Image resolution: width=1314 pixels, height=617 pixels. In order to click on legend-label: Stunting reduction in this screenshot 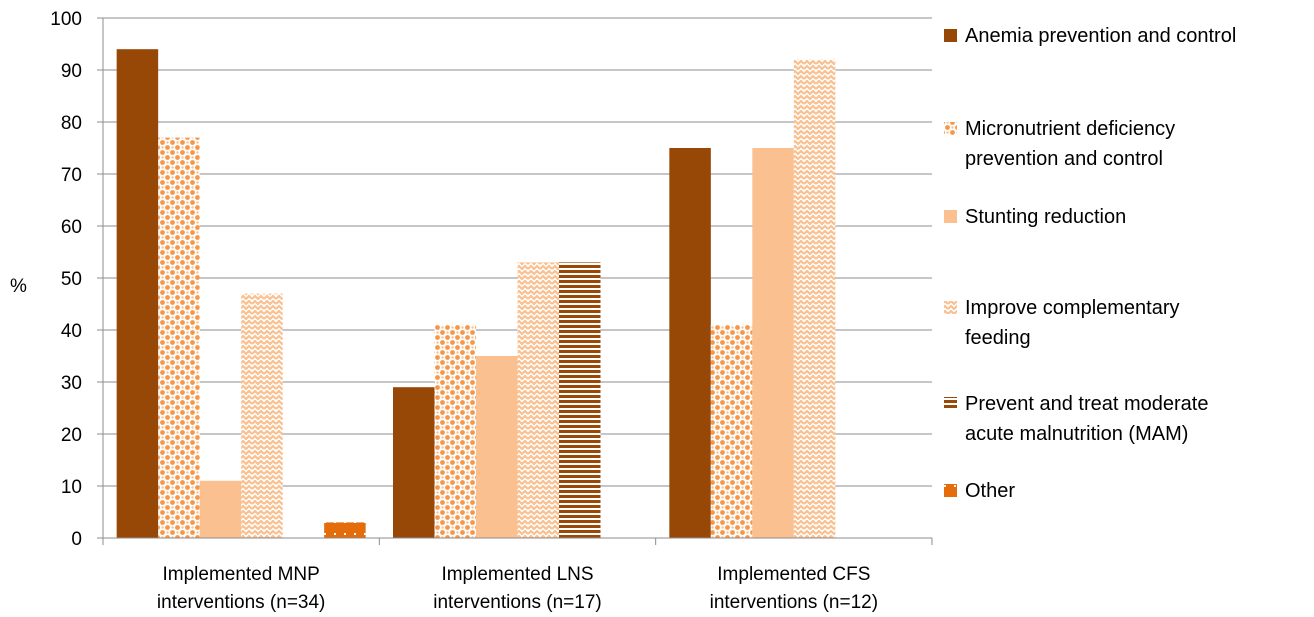, I will do `click(1045, 217)`.